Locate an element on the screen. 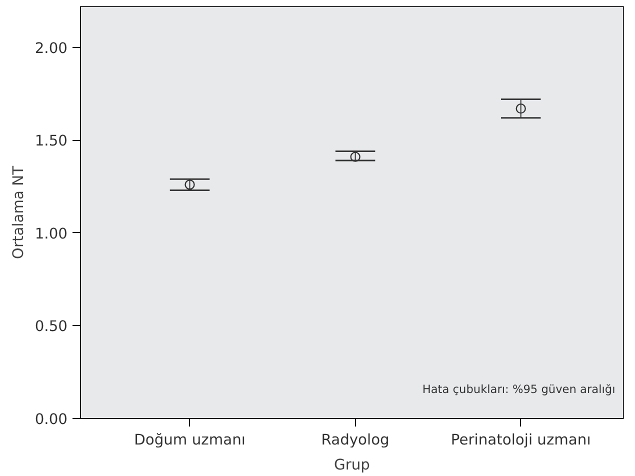 The height and width of the screenshot is (476, 635). x-tick-label: Radyolog is located at coordinates (355, 440).